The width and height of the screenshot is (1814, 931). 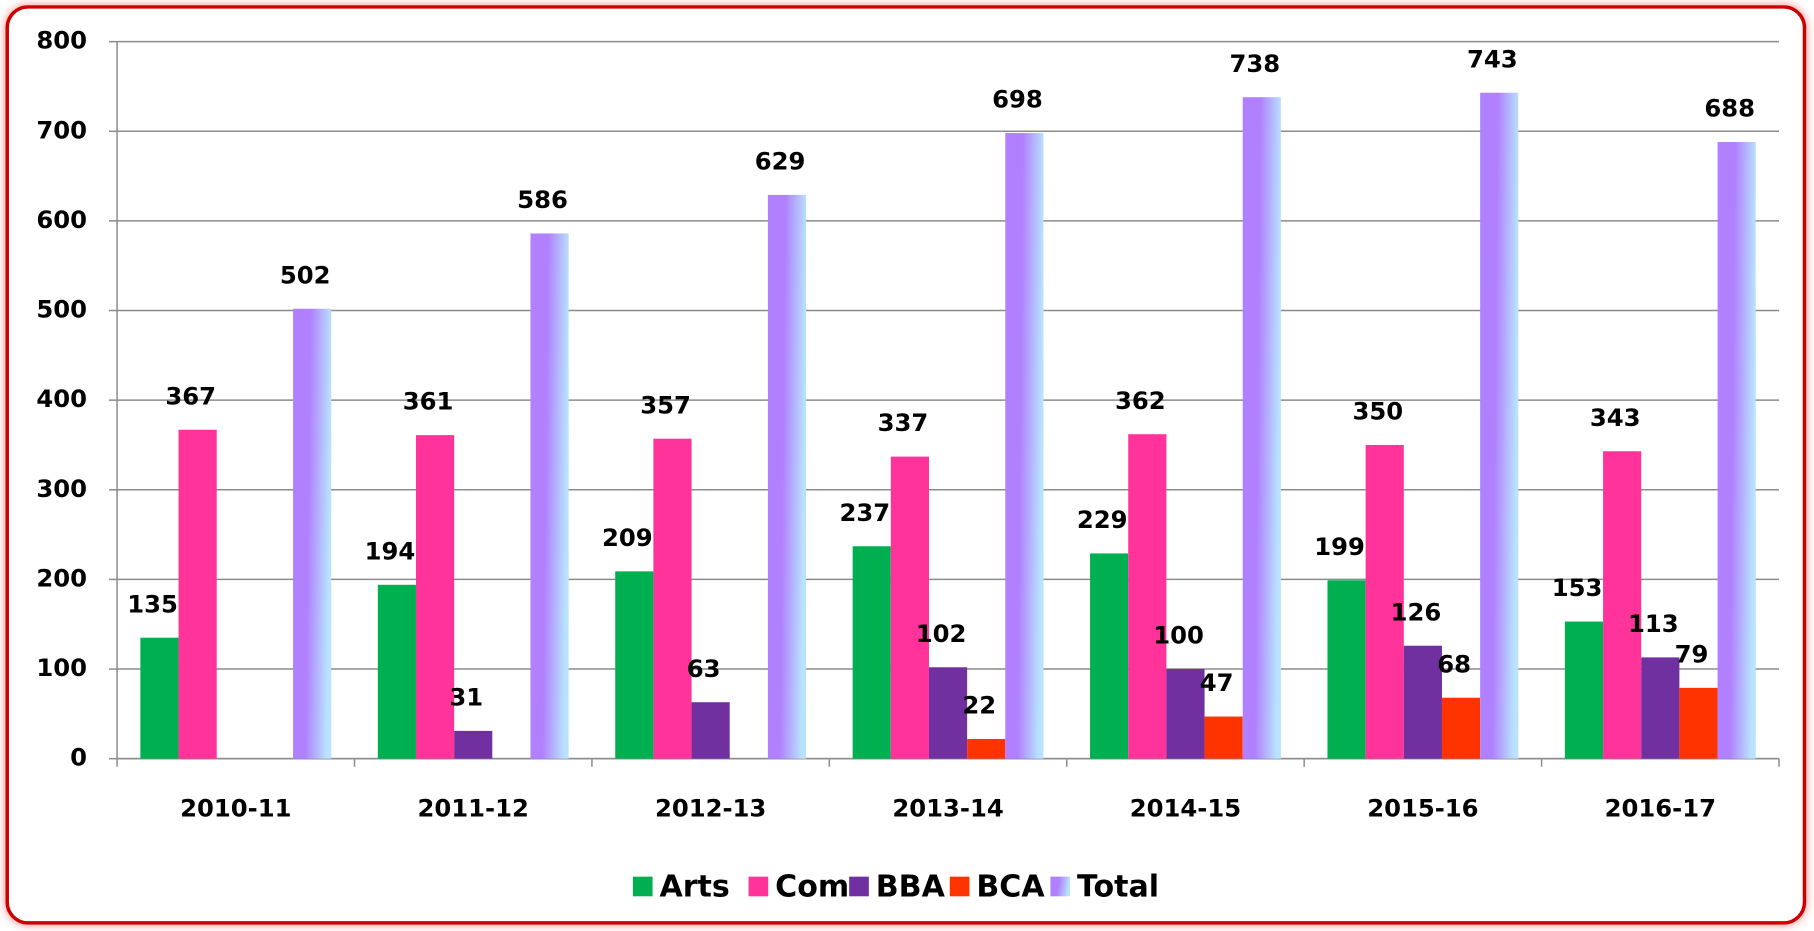 I want to click on data-label: 126, so click(x=1416, y=611).